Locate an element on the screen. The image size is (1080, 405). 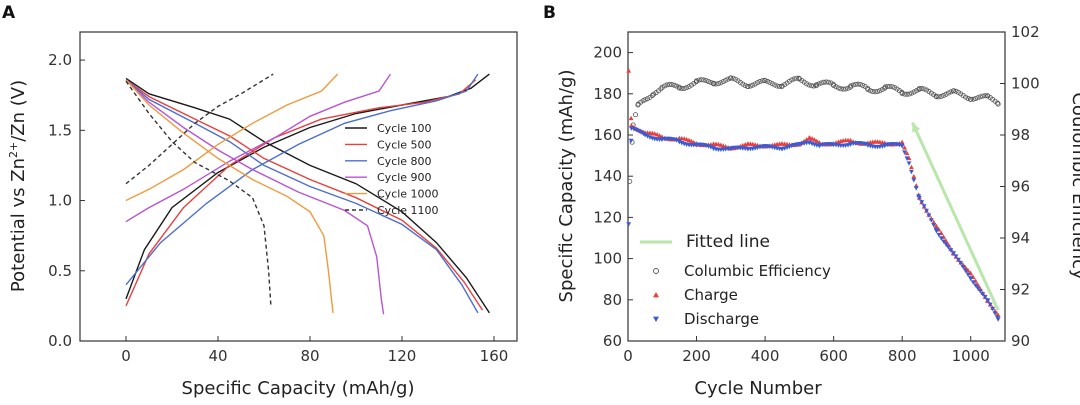
chart-b-y-tick-label: 200 is located at coordinates (607, 53).